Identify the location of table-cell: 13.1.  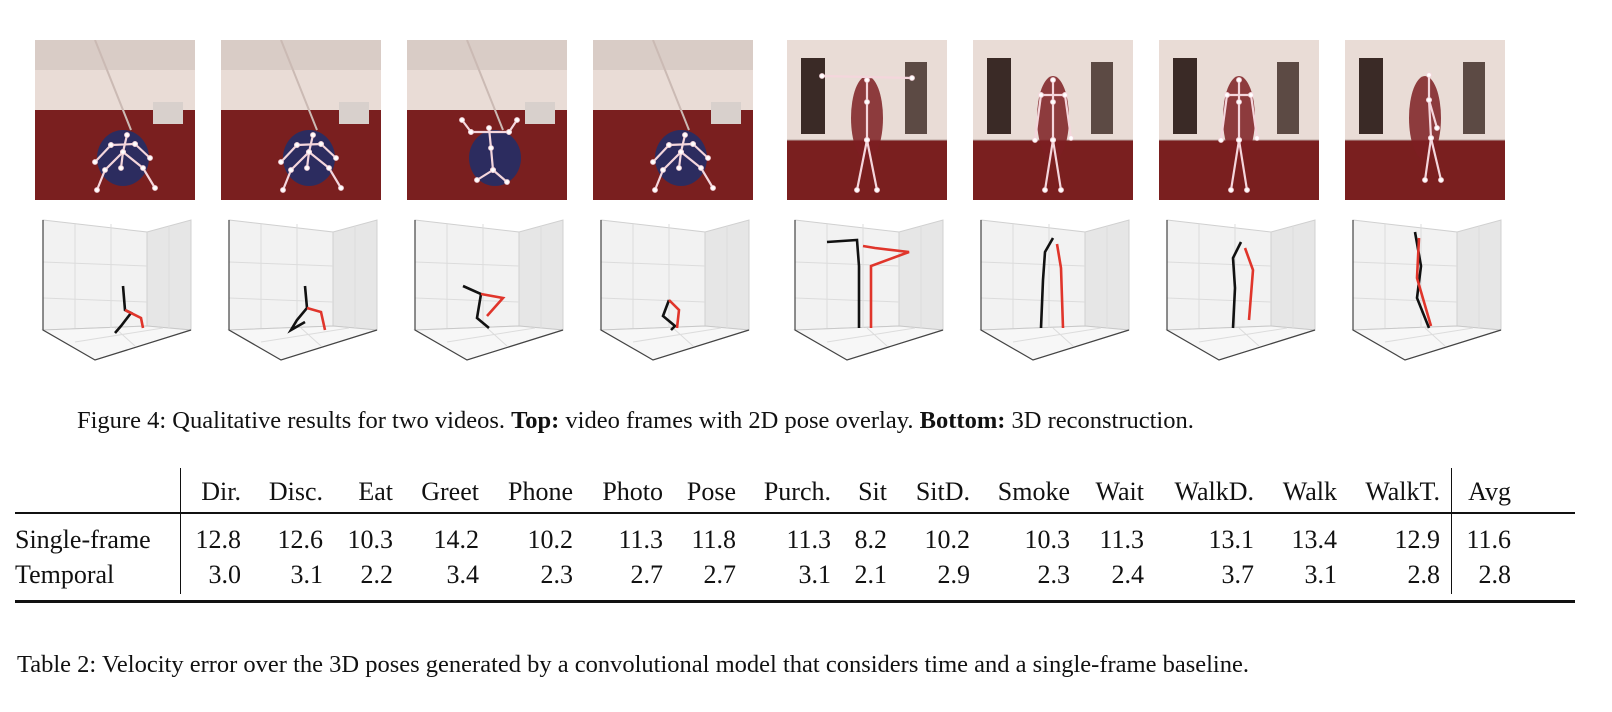
(1231, 539).